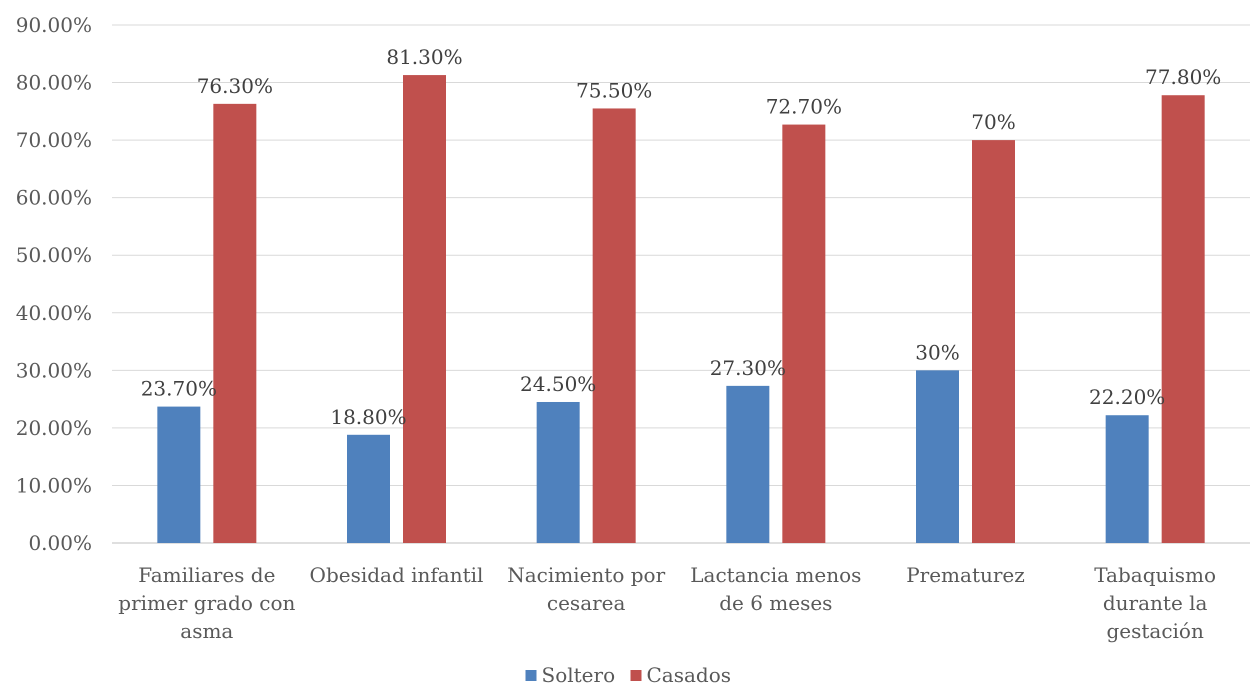  What do you see at coordinates (179, 389) in the screenshot?
I see `data-label: 23.70%` at bounding box center [179, 389].